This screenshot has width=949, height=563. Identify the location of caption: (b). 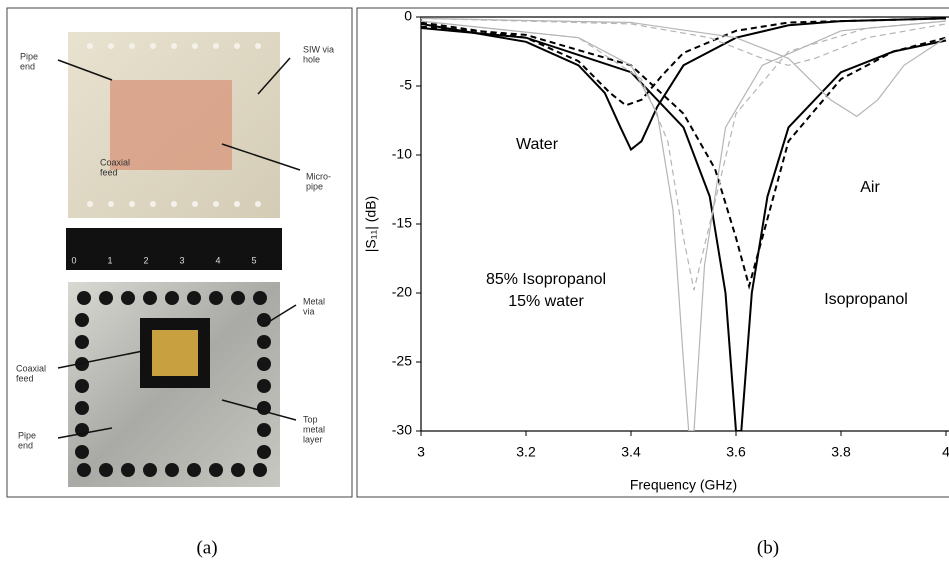
(768, 547).